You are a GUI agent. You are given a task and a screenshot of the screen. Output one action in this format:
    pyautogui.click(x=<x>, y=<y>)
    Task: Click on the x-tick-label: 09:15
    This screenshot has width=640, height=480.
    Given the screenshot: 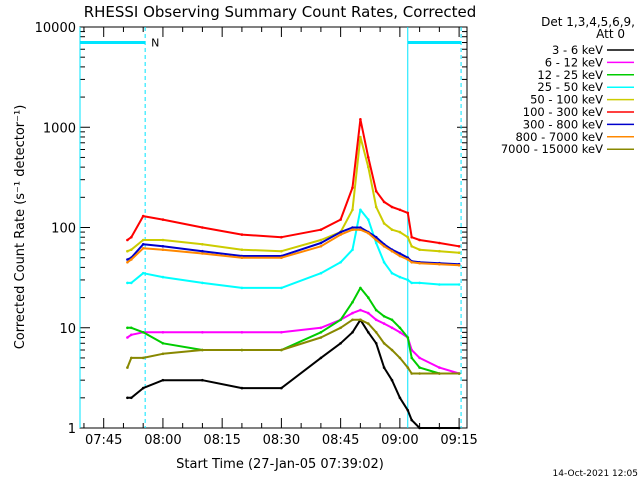 What is the action you would take?
    pyautogui.click(x=458, y=440)
    